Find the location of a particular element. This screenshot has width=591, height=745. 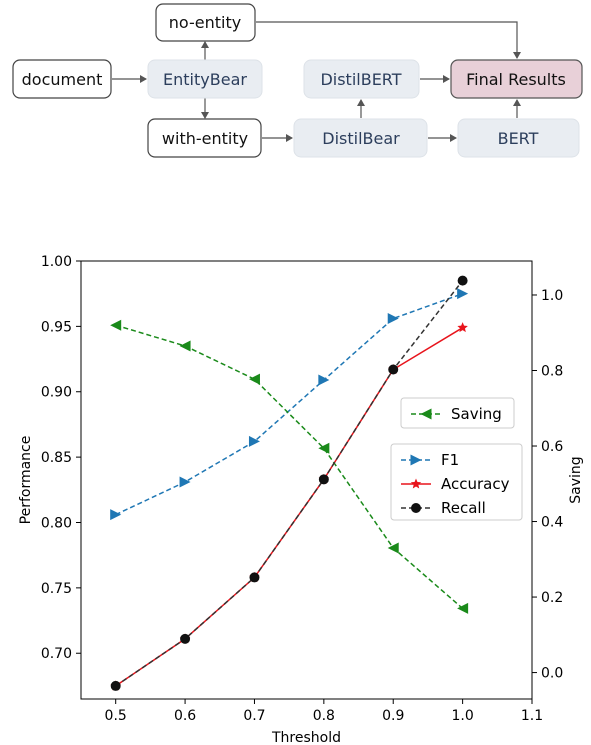

node-distilbear: DistilBear is located at coordinates (360, 138).